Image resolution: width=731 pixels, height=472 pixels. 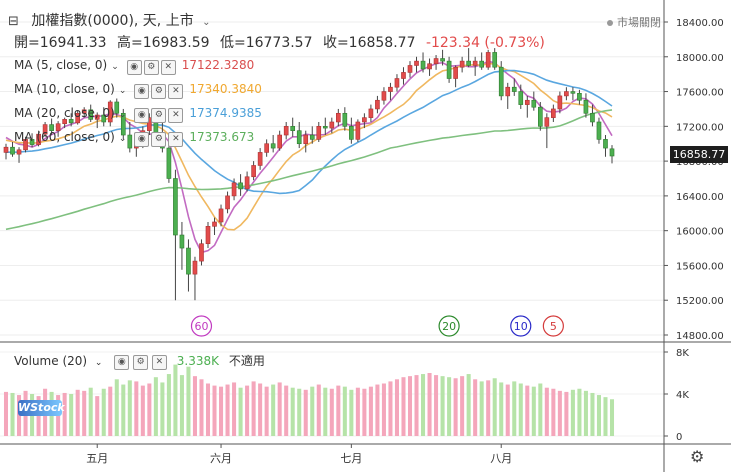 What do you see at coordinates (51, 361) in the screenshot?
I see `volume-label: Volume (20)` at bounding box center [51, 361].